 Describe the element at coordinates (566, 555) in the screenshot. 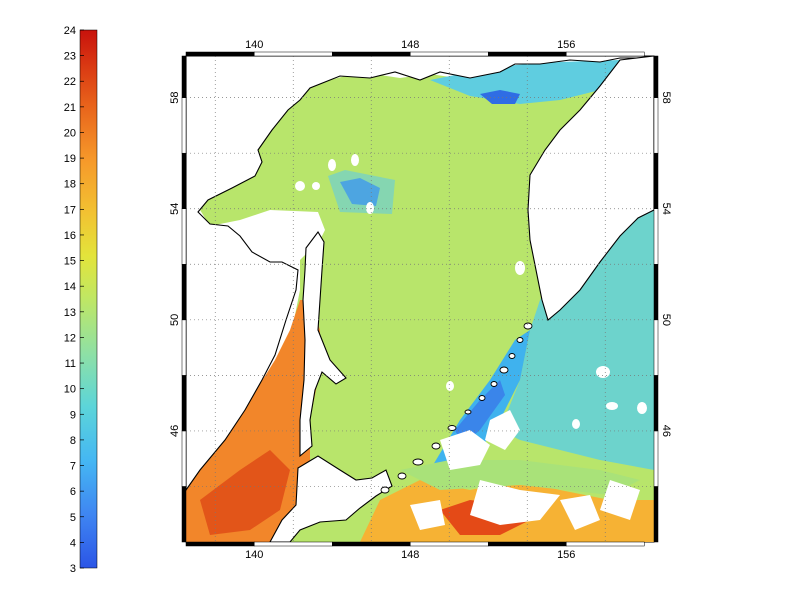

I see `longitude-label-bottom: 156` at that location.